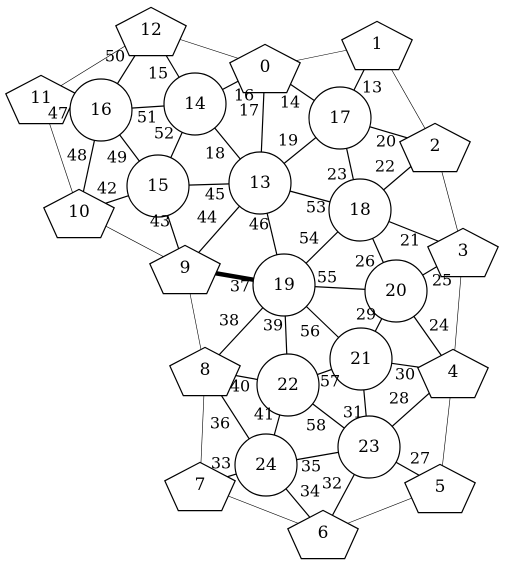 This screenshot has height=563, width=505. I want to click on node-23: 23, so click(369, 447).